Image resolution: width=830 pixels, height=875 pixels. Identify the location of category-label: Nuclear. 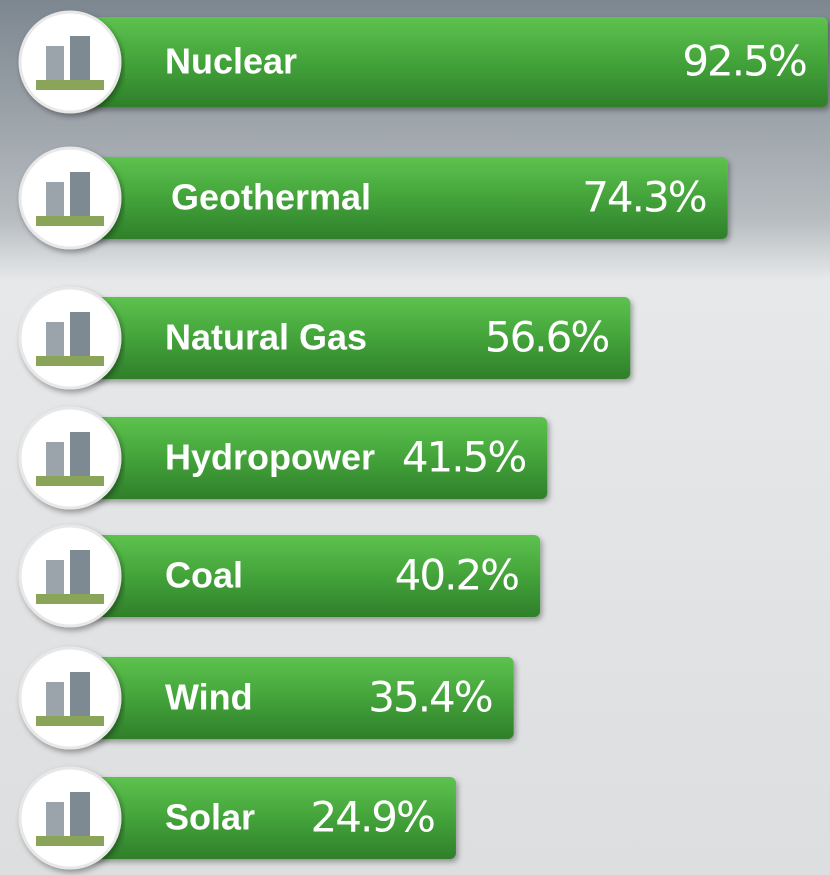
(231, 61).